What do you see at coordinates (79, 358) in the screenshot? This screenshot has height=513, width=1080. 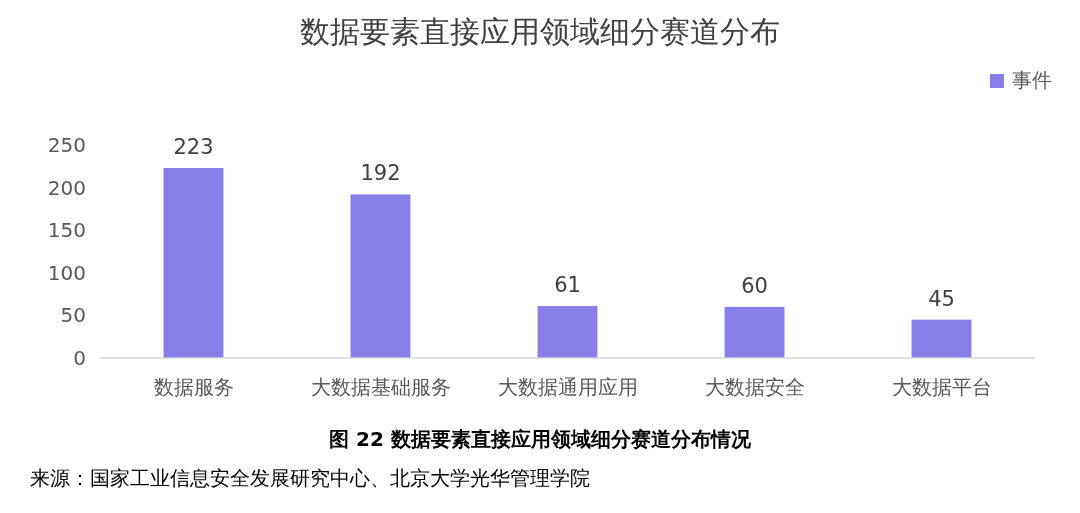 I see `y-tick-label: 0` at bounding box center [79, 358].